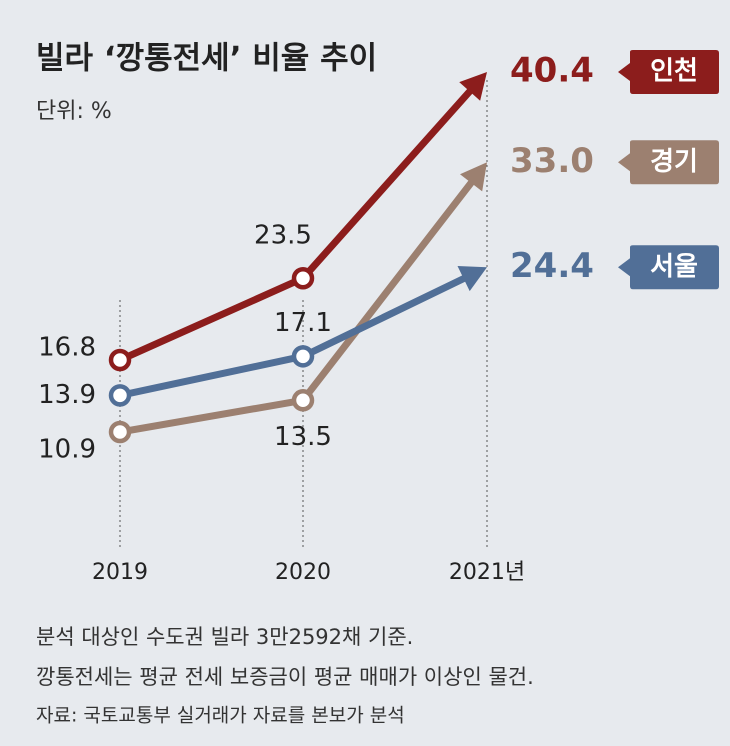  I want to click on end-value-label: 24.4, so click(552, 266).